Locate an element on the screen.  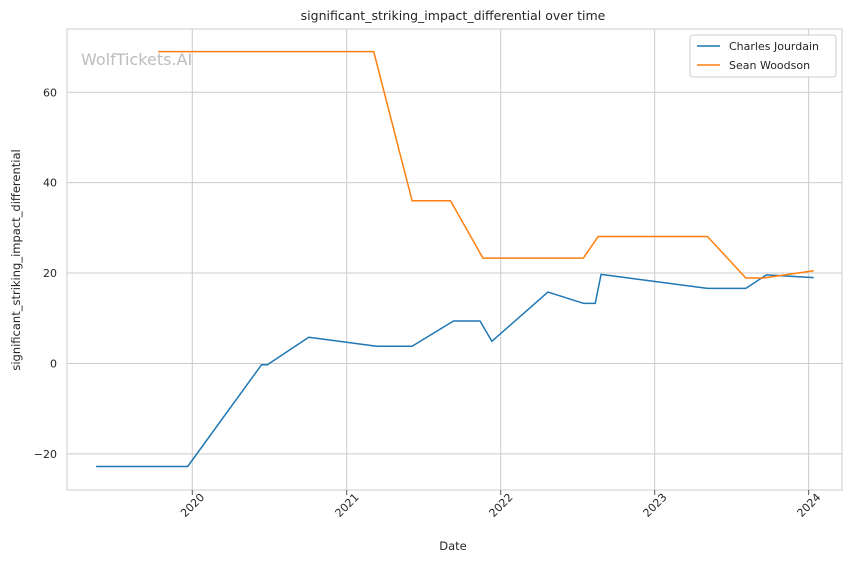
y-tick-label: −20 is located at coordinates (45, 454).